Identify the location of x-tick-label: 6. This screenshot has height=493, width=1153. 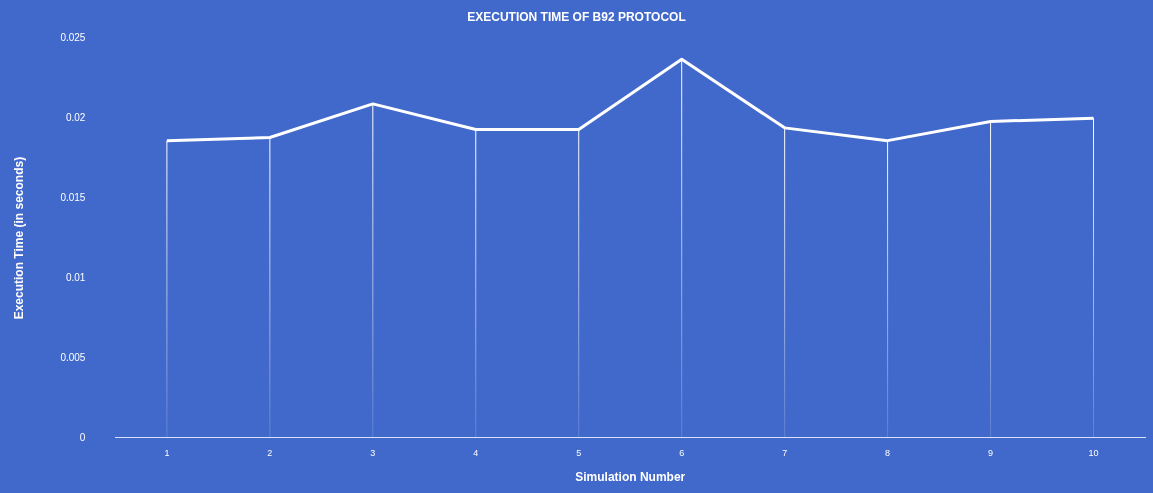
(682, 452).